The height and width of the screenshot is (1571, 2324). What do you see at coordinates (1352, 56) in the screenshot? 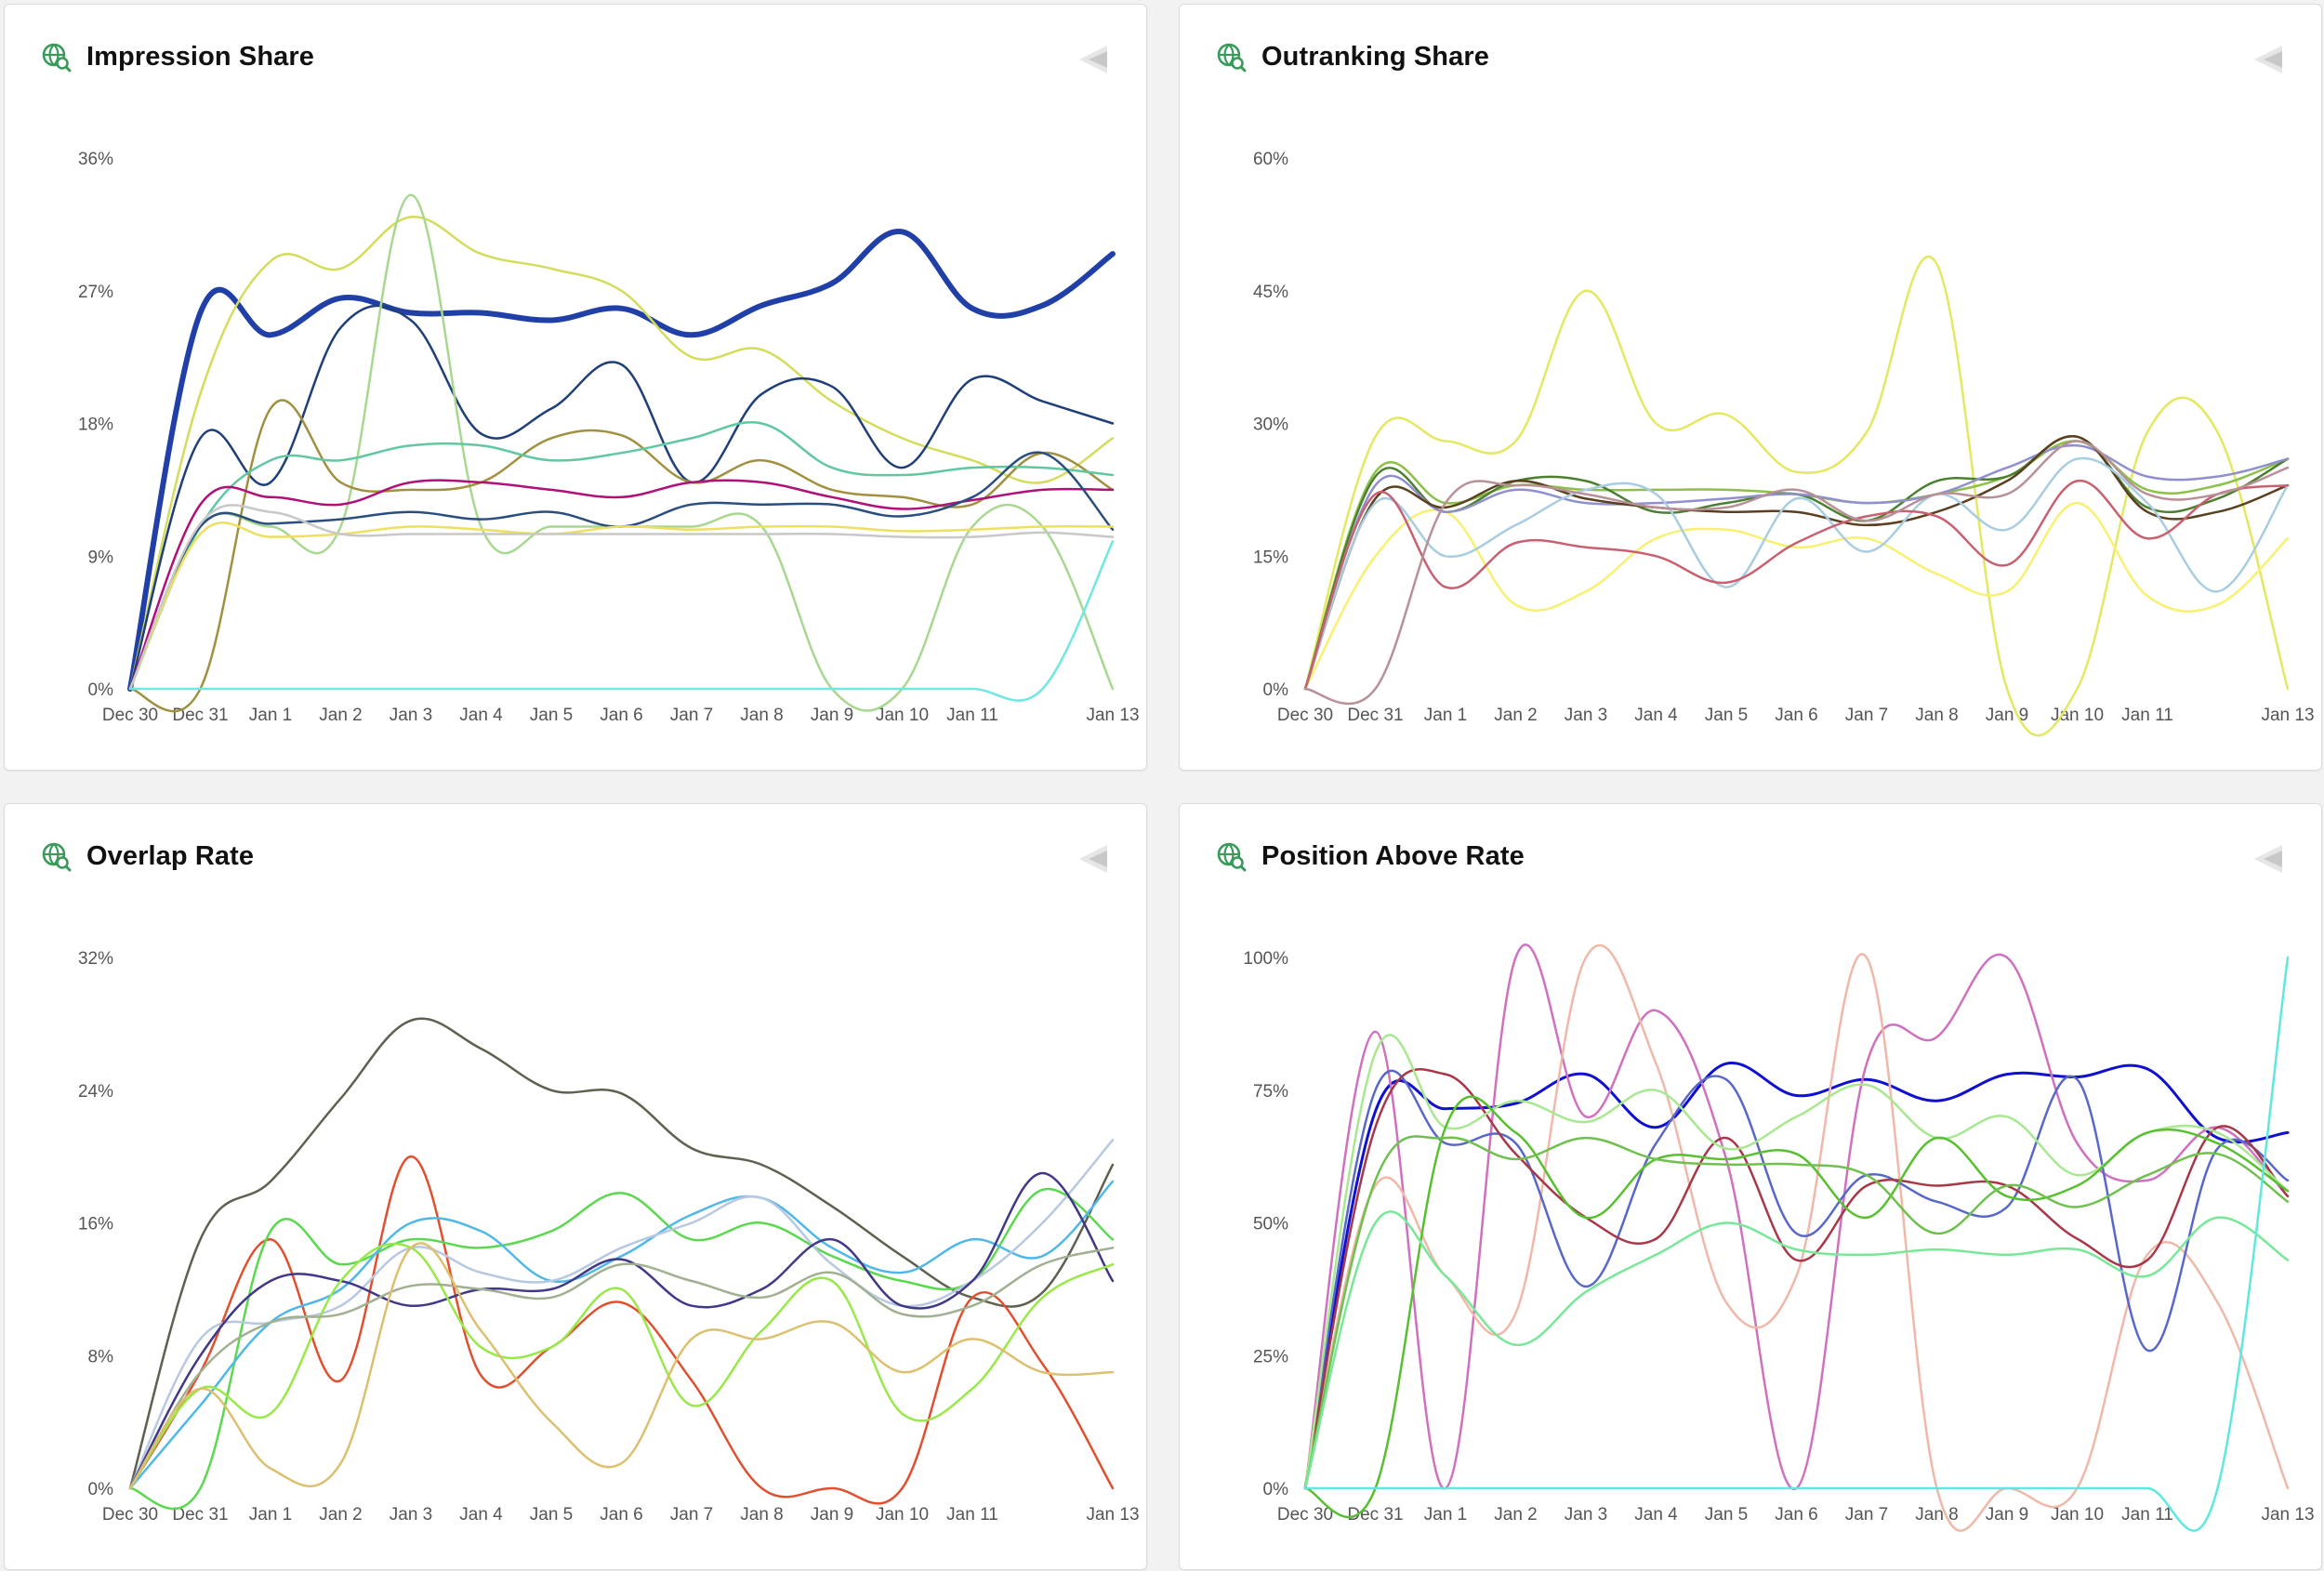
I see `card-header: Outranking Share` at bounding box center [1352, 56].